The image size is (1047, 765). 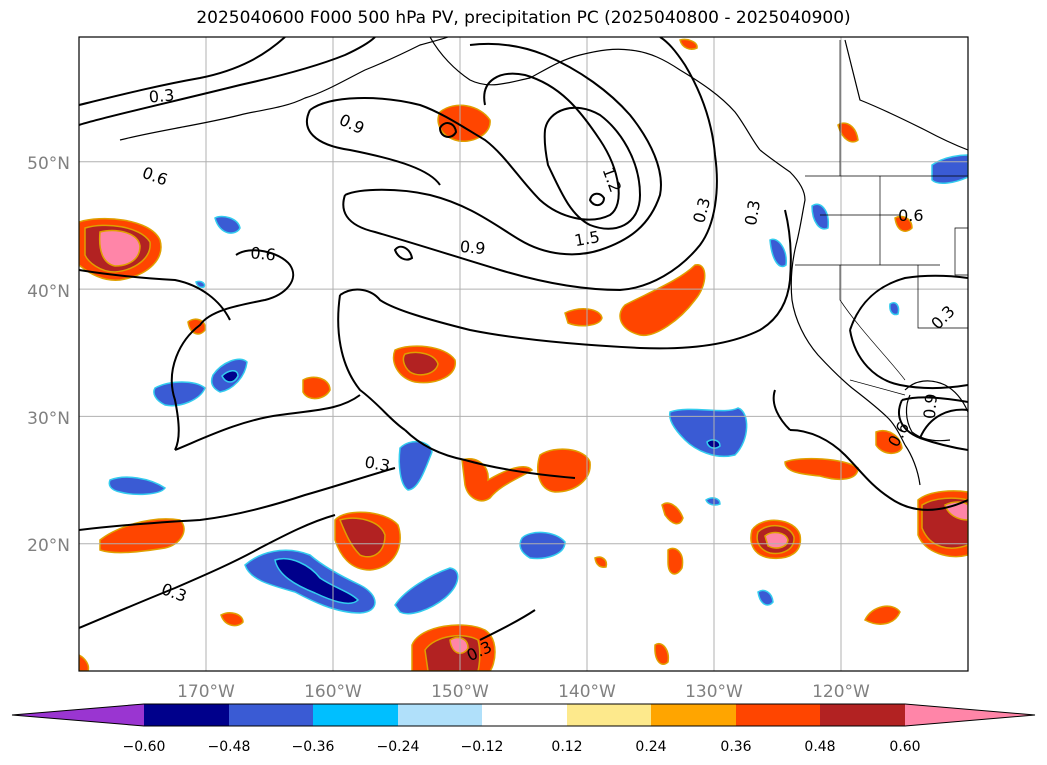 I want to click on political-borders, so click(x=881, y=218).